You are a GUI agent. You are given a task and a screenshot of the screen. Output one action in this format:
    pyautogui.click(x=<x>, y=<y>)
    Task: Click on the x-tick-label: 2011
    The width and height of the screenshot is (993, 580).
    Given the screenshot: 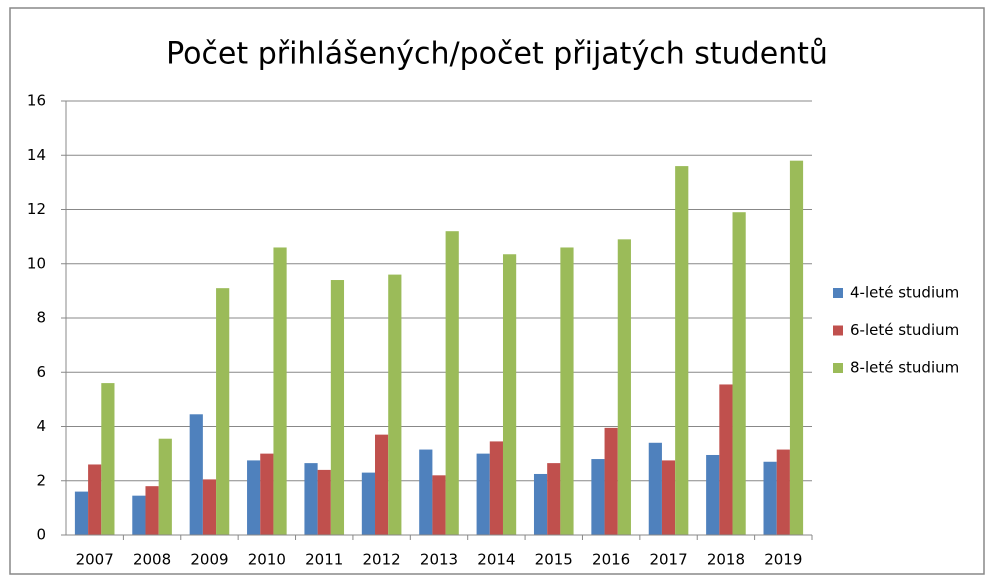 What is the action you would take?
    pyautogui.click(x=324, y=560)
    